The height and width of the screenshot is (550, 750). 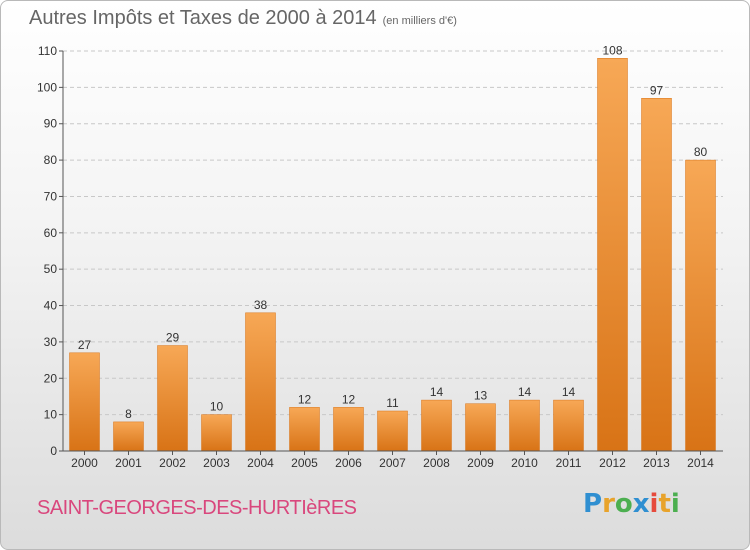 What do you see at coordinates (51, 378) in the screenshot?
I see `y-tick-label: 20` at bounding box center [51, 378].